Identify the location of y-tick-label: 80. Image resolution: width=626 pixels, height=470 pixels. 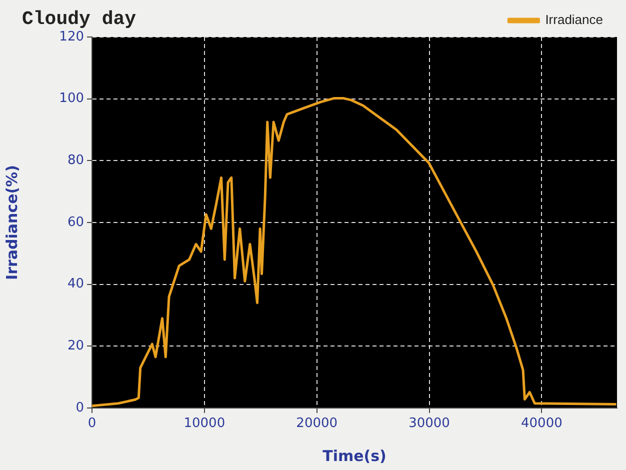
(75, 160).